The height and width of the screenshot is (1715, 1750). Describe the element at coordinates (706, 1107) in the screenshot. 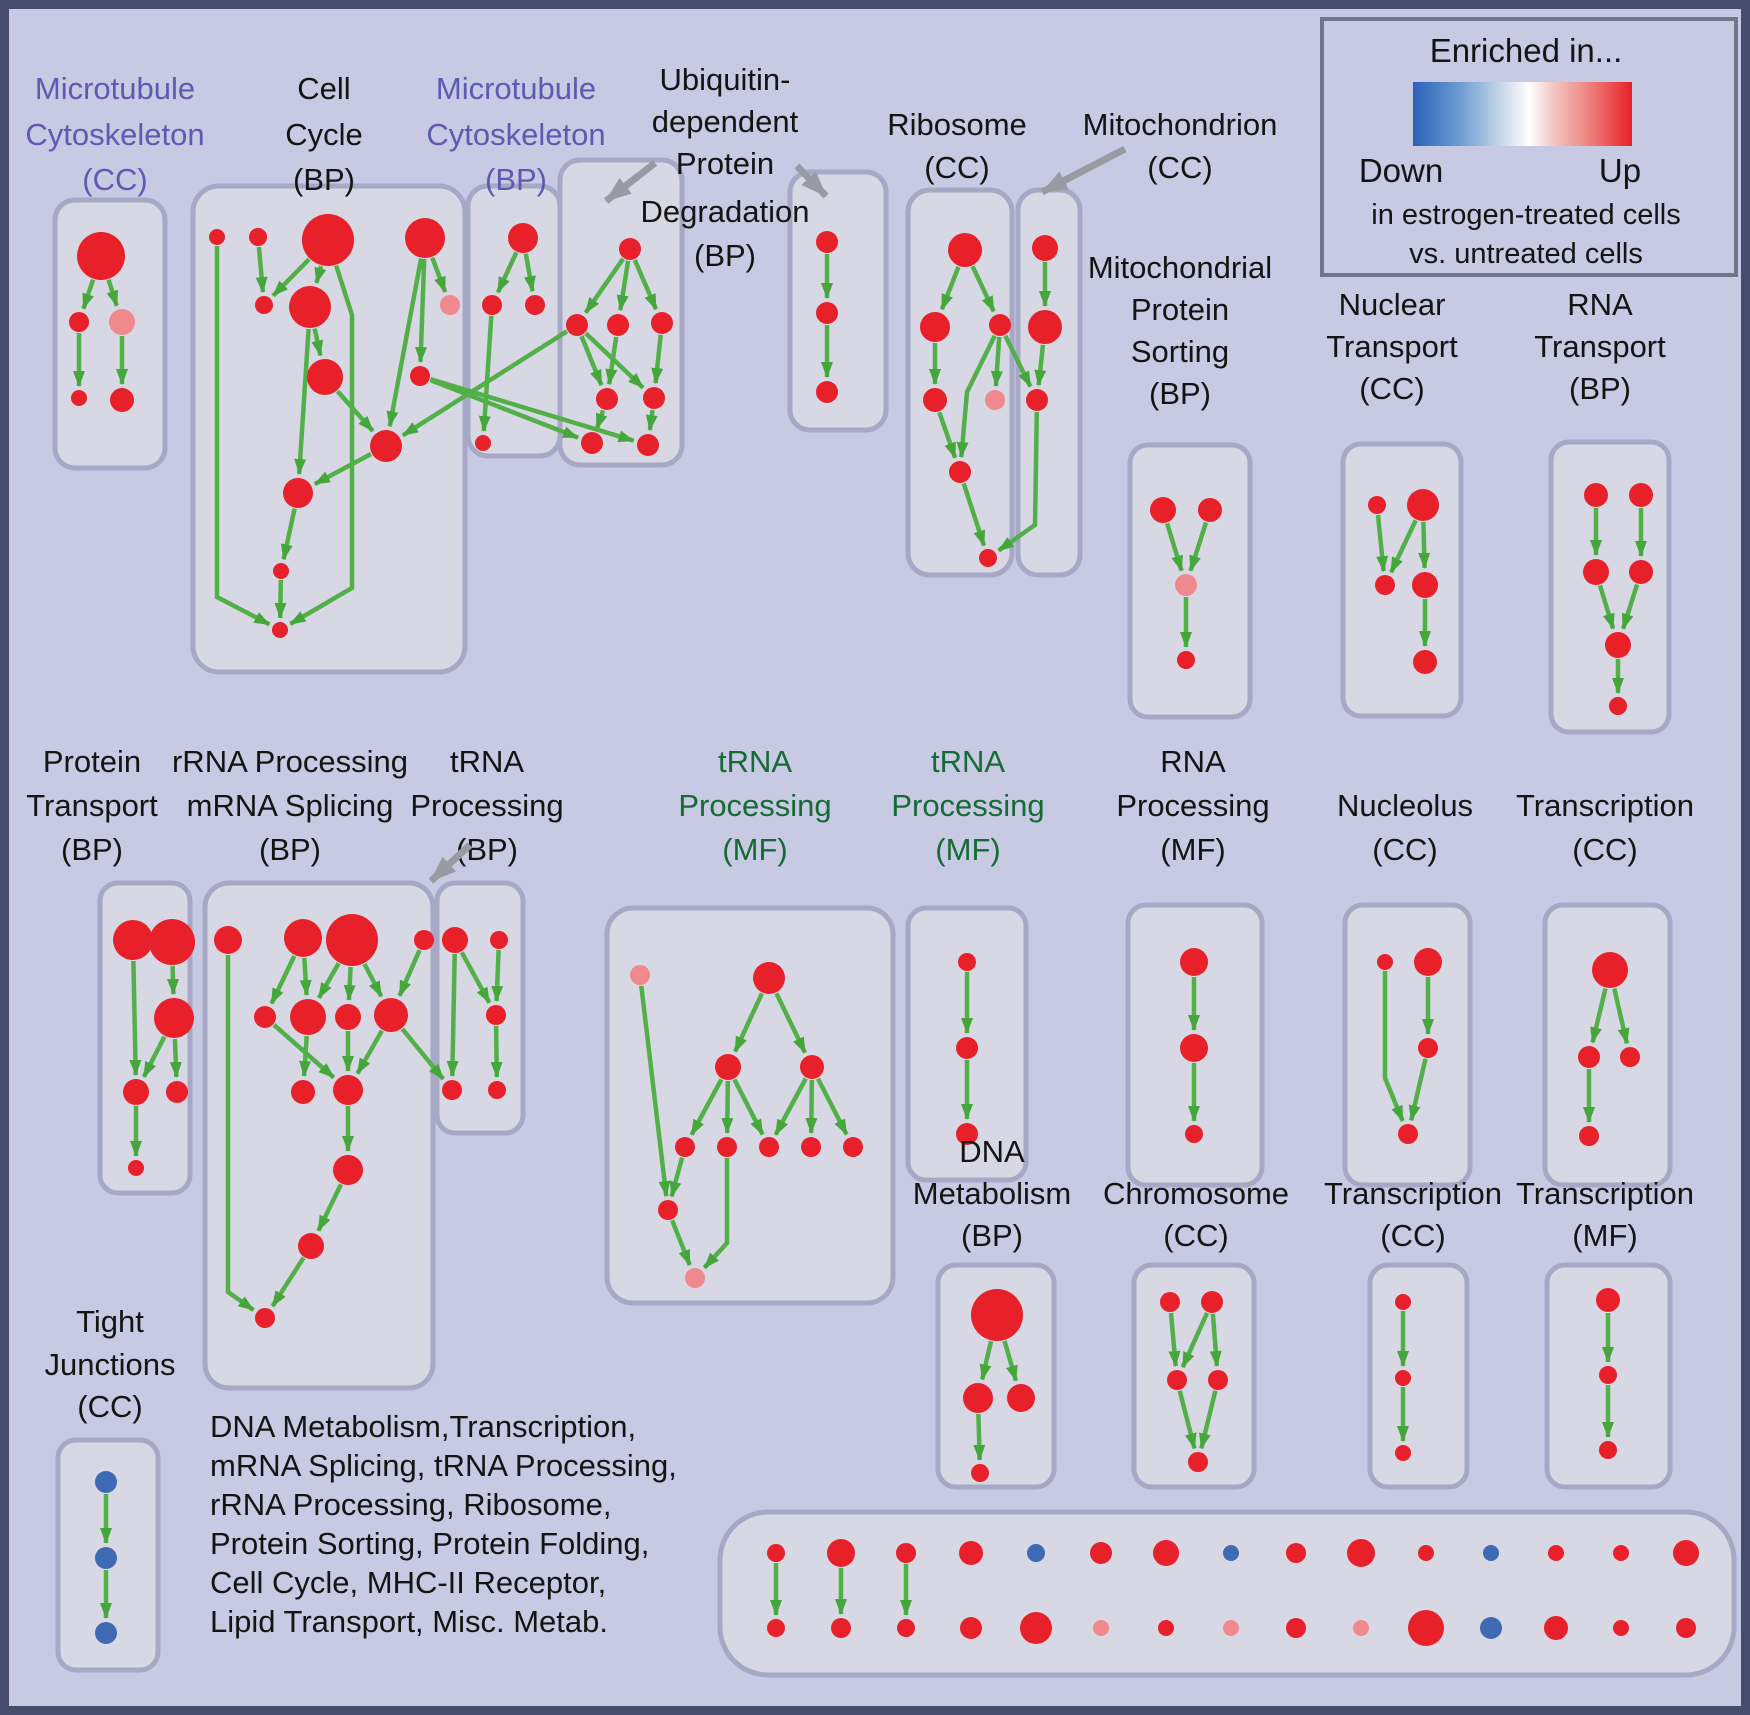

I see `edge-j2-j4` at that location.